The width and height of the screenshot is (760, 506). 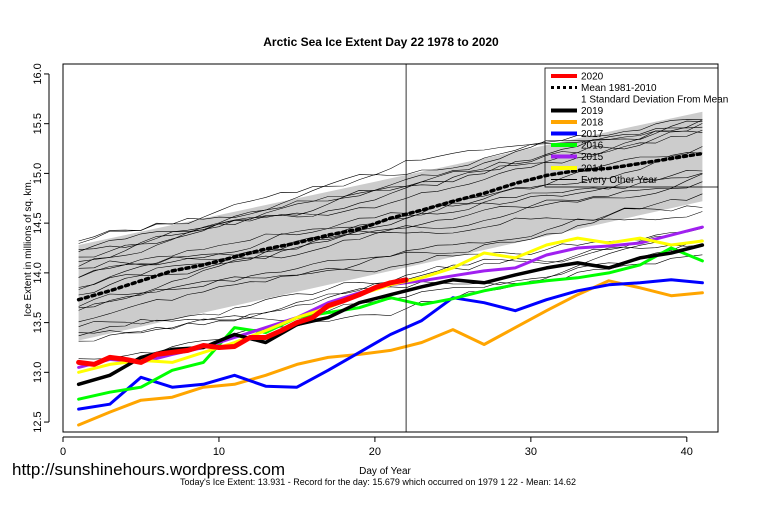 I want to click on legend-label: Every Other Year, so click(x=619, y=180).